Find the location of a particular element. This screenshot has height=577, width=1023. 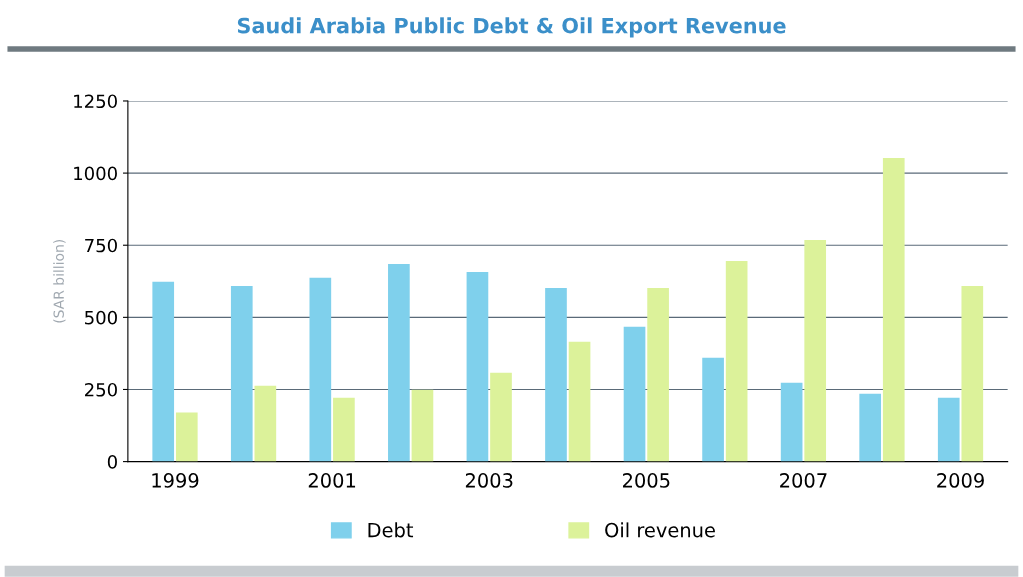

y-tick-label: 500 is located at coordinates (101, 317).